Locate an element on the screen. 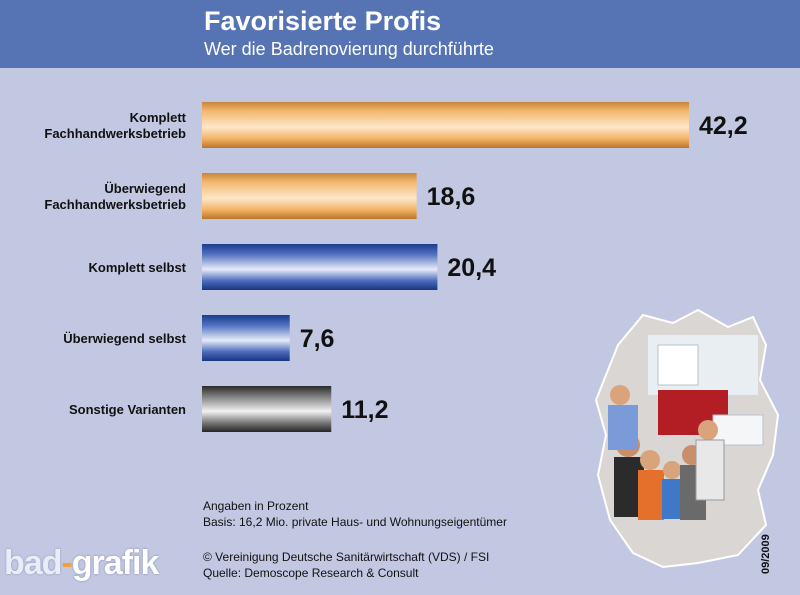 The image size is (800, 595). category-label-2: Überwiegend Fachhandwerksbetrieb is located at coordinates (115, 196).